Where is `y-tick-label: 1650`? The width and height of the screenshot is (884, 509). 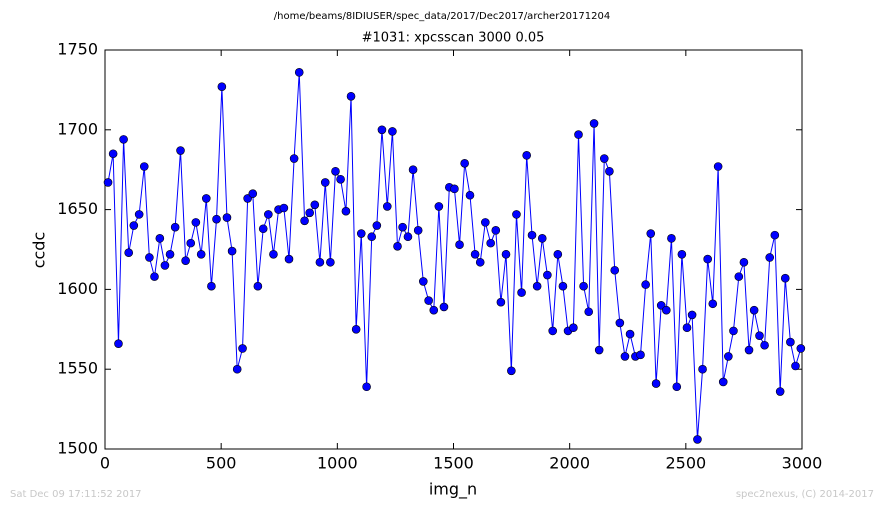
y-tick-label: 1650 is located at coordinates (77, 208).